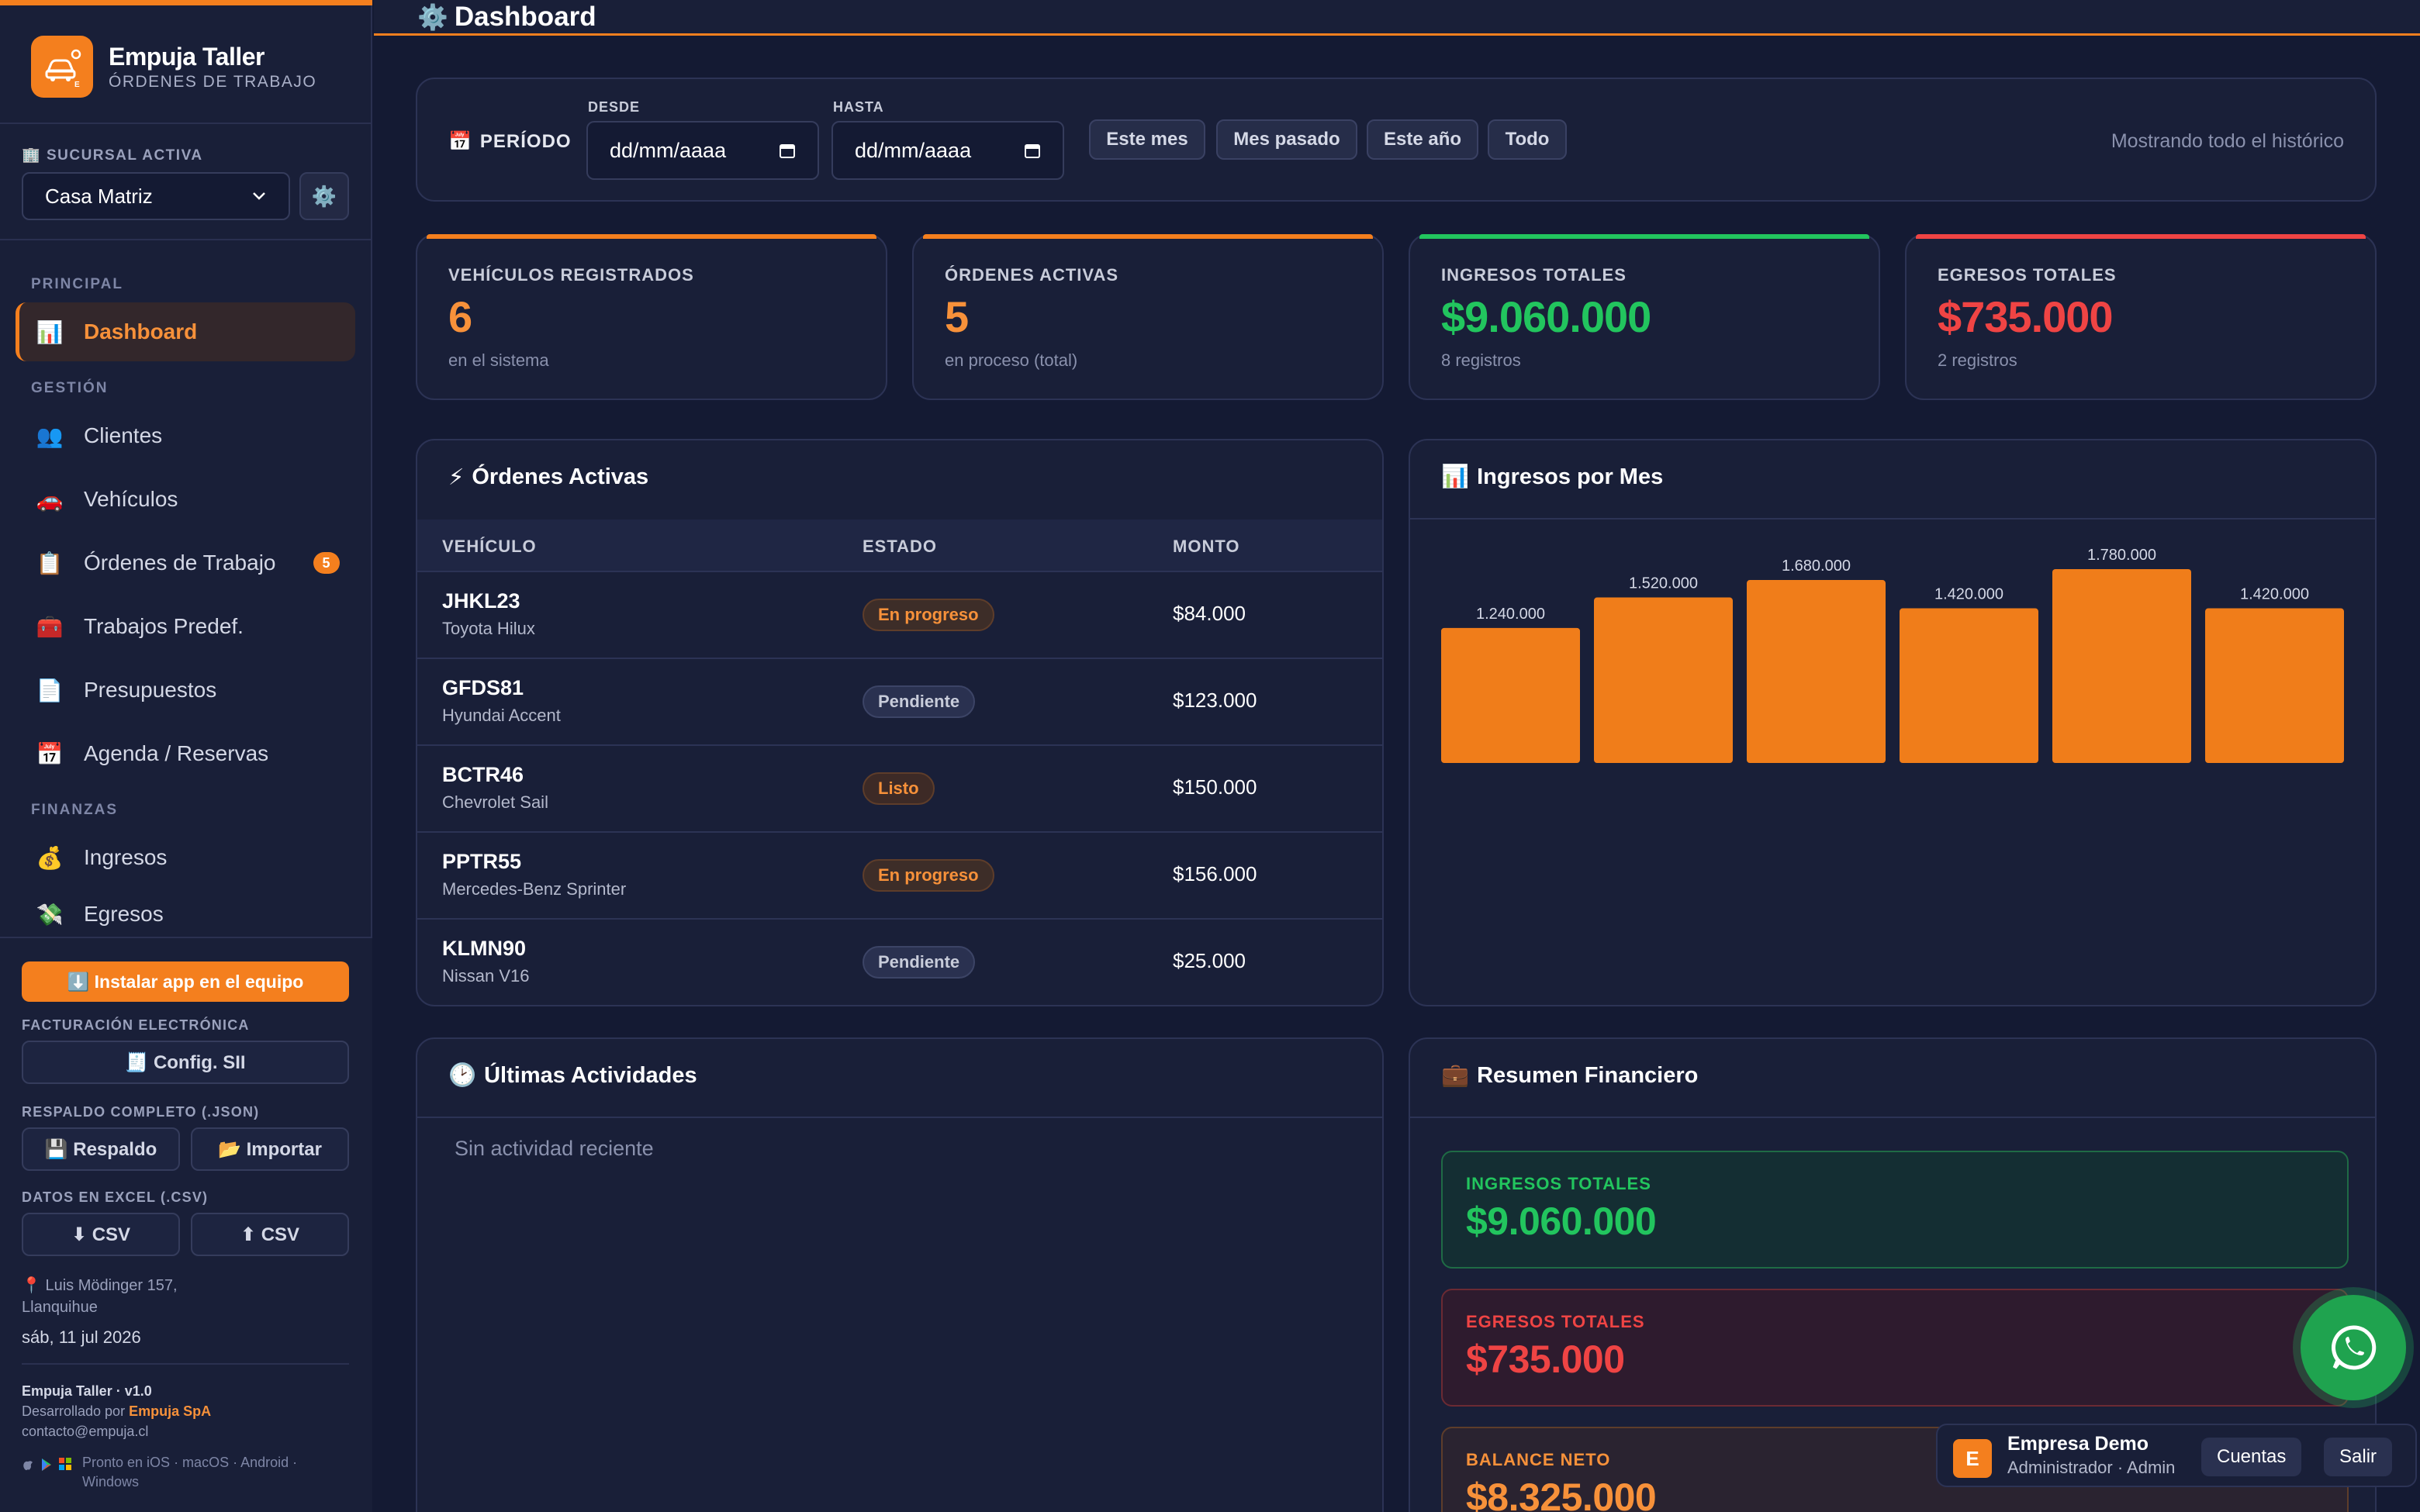  I want to click on branch-settings-button: ⚙️, so click(324, 196).